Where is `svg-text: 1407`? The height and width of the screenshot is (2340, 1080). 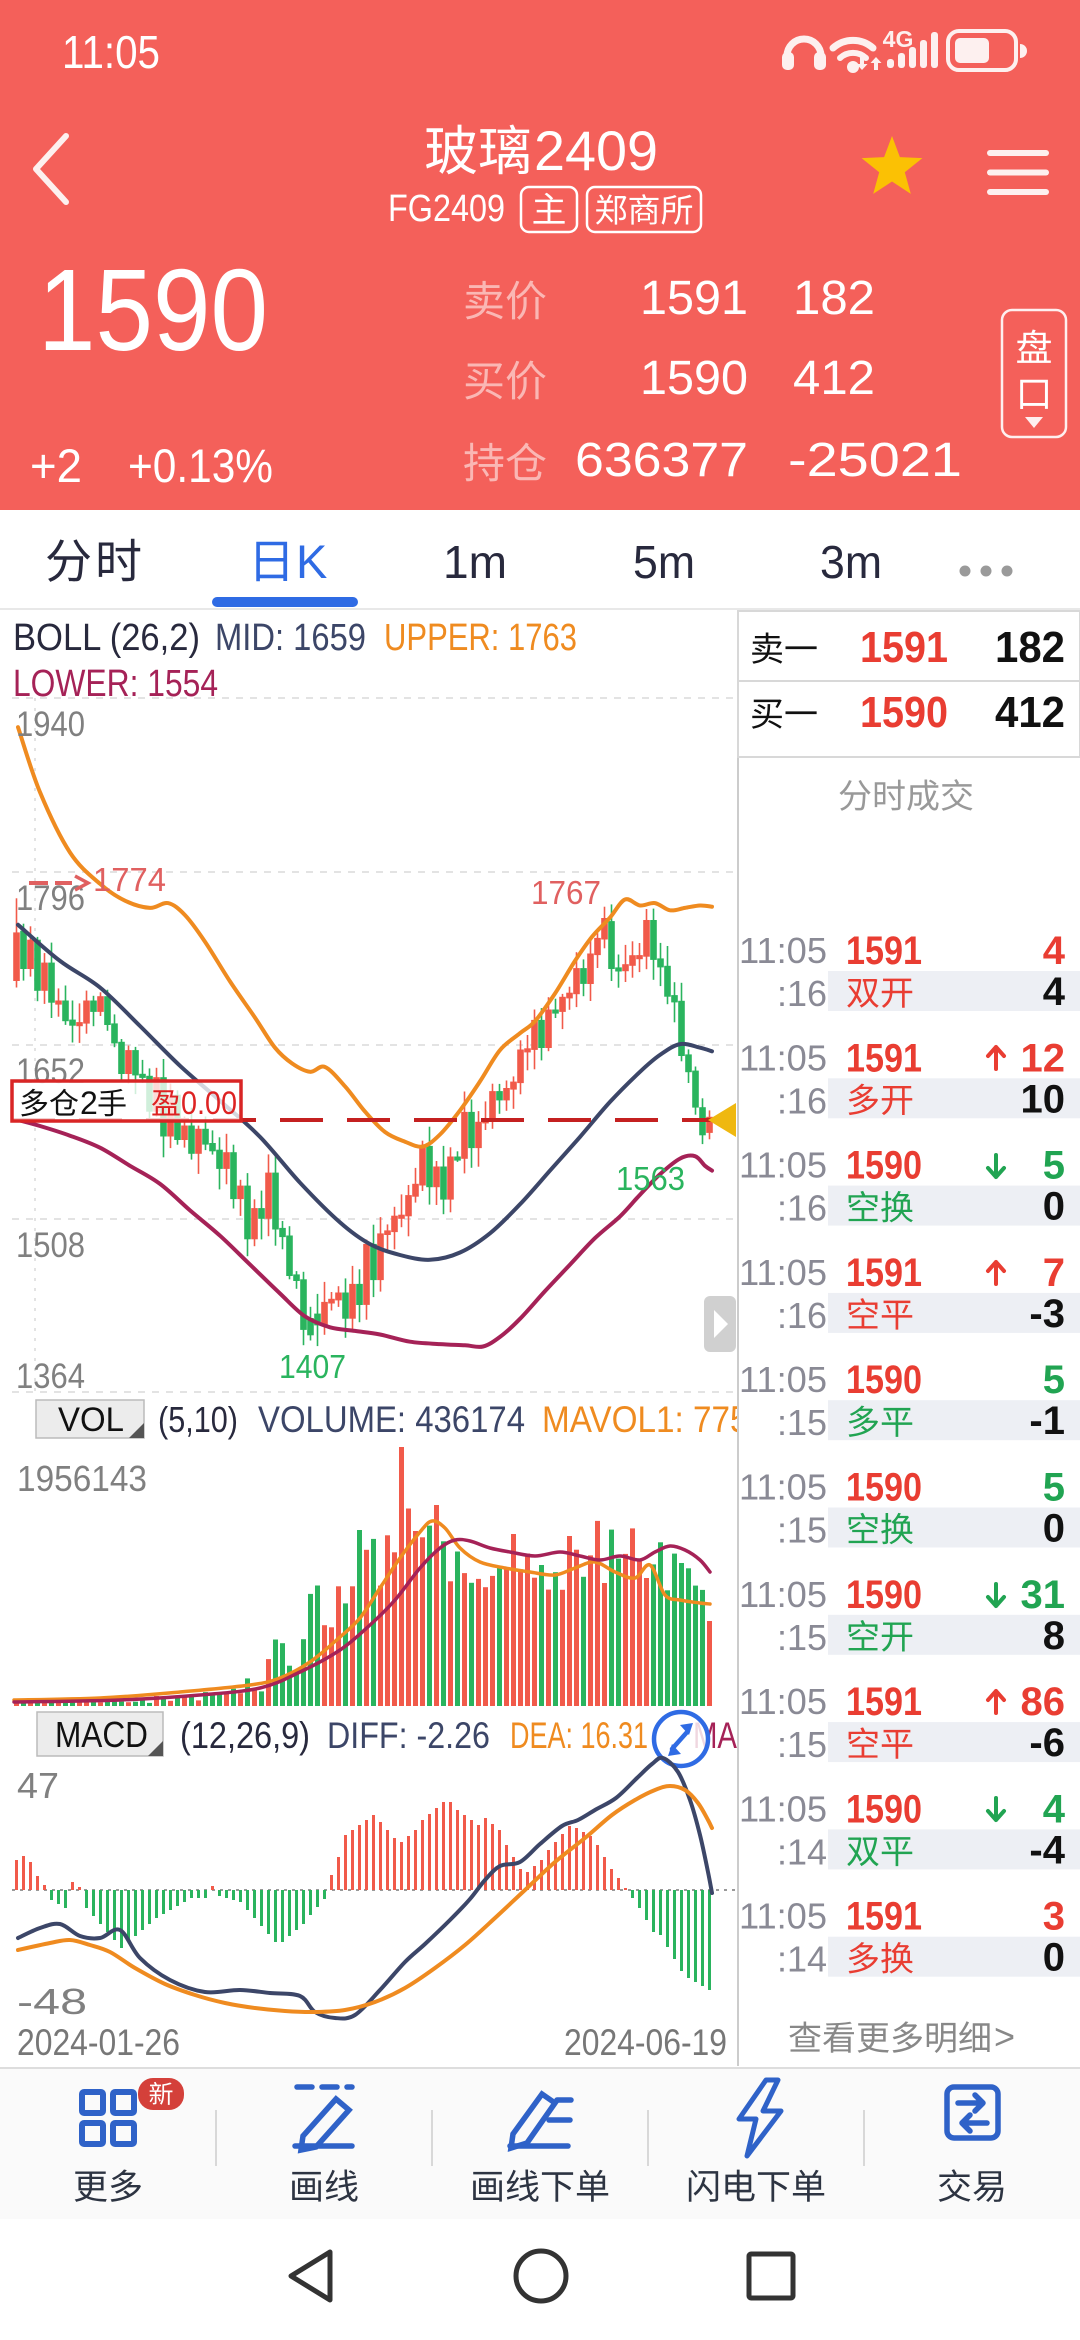 svg-text: 1407 is located at coordinates (312, 1366).